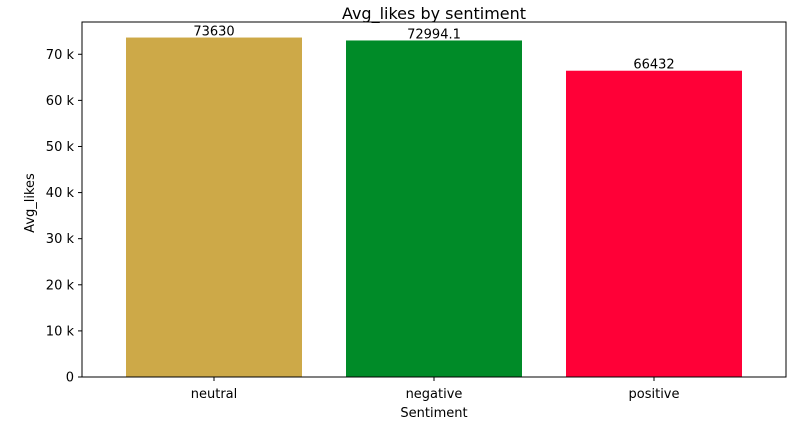 Image resolution: width=799 pixels, height=428 pixels. I want to click on y-tick-label: 60 k, so click(60, 101).